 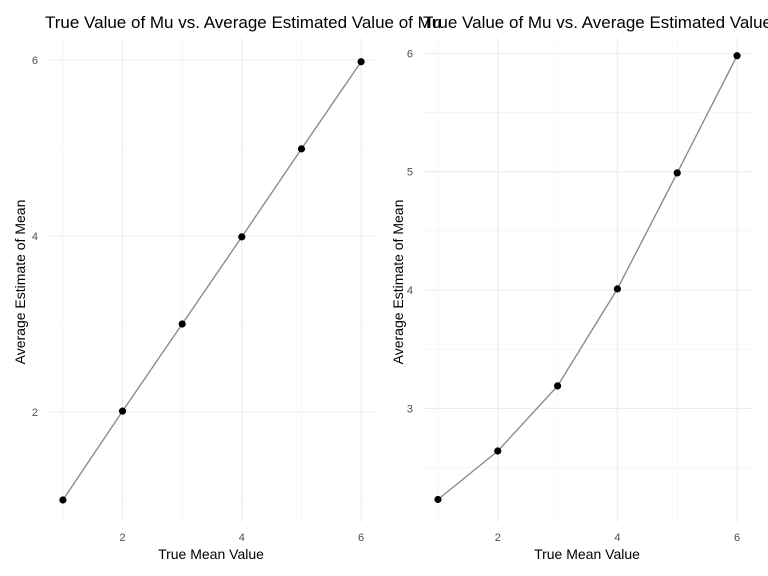 I want to click on left-y-tick-label: 4, so click(x=35, y=237).